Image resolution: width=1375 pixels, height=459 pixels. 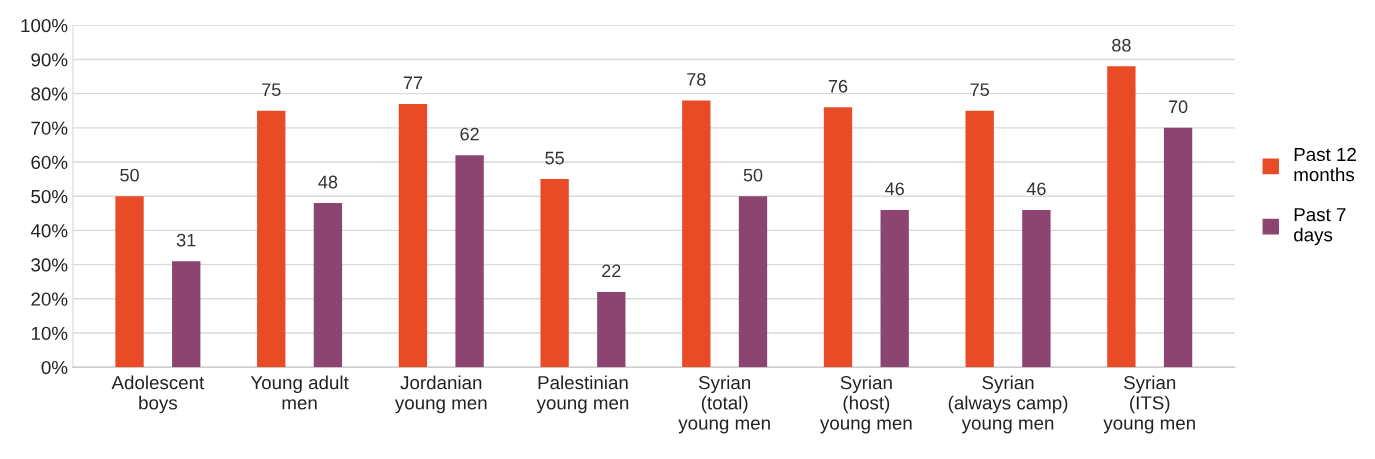 I want to click on data-label: 76, so click(x=838, y=86).